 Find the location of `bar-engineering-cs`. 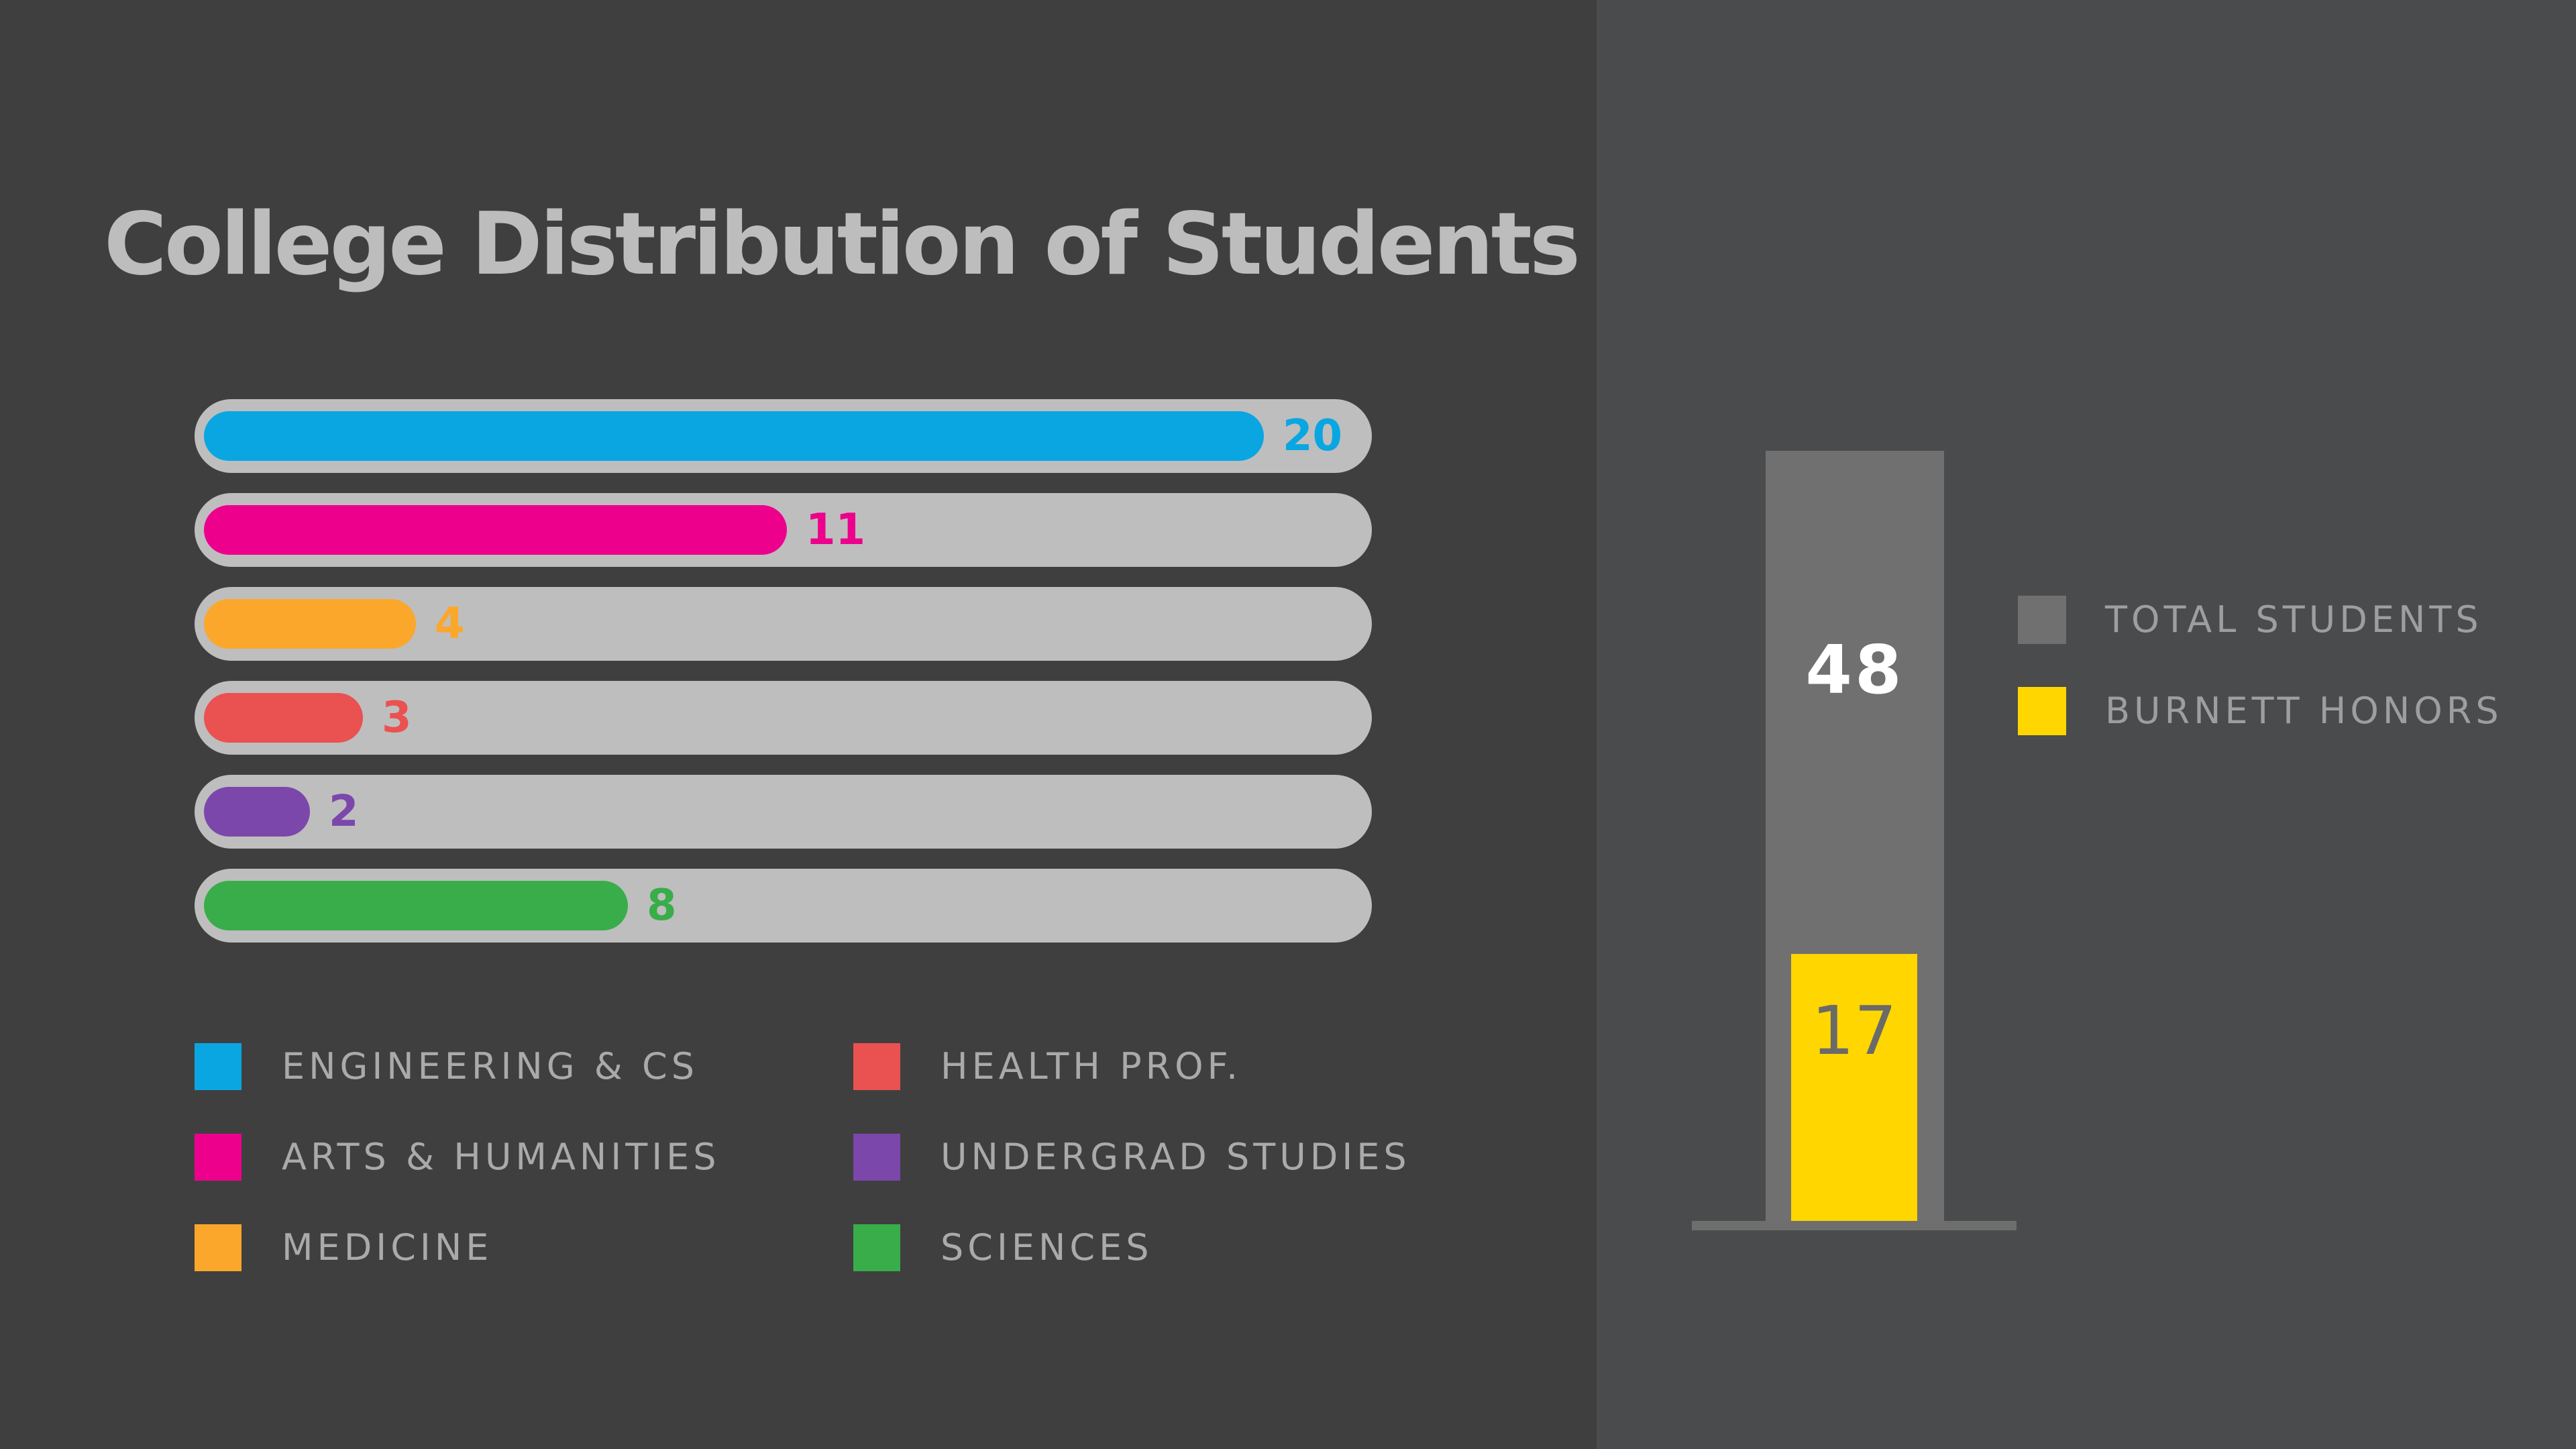

bar-engineering-cs is located at coordinates (734, 436).